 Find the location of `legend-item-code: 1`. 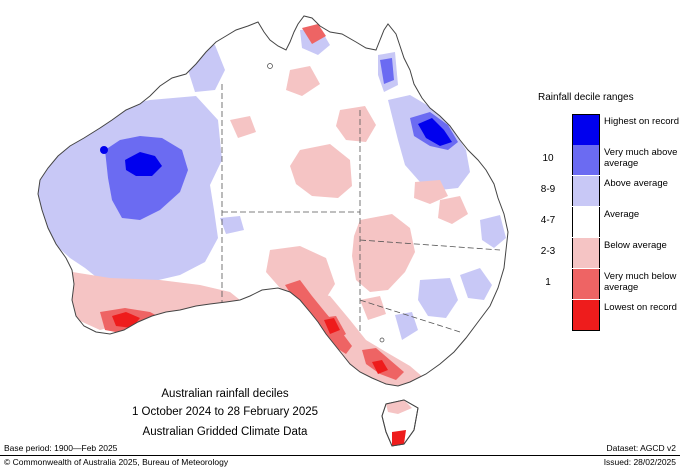

legend-item-code: 1 is located at coordinates (548, 282).